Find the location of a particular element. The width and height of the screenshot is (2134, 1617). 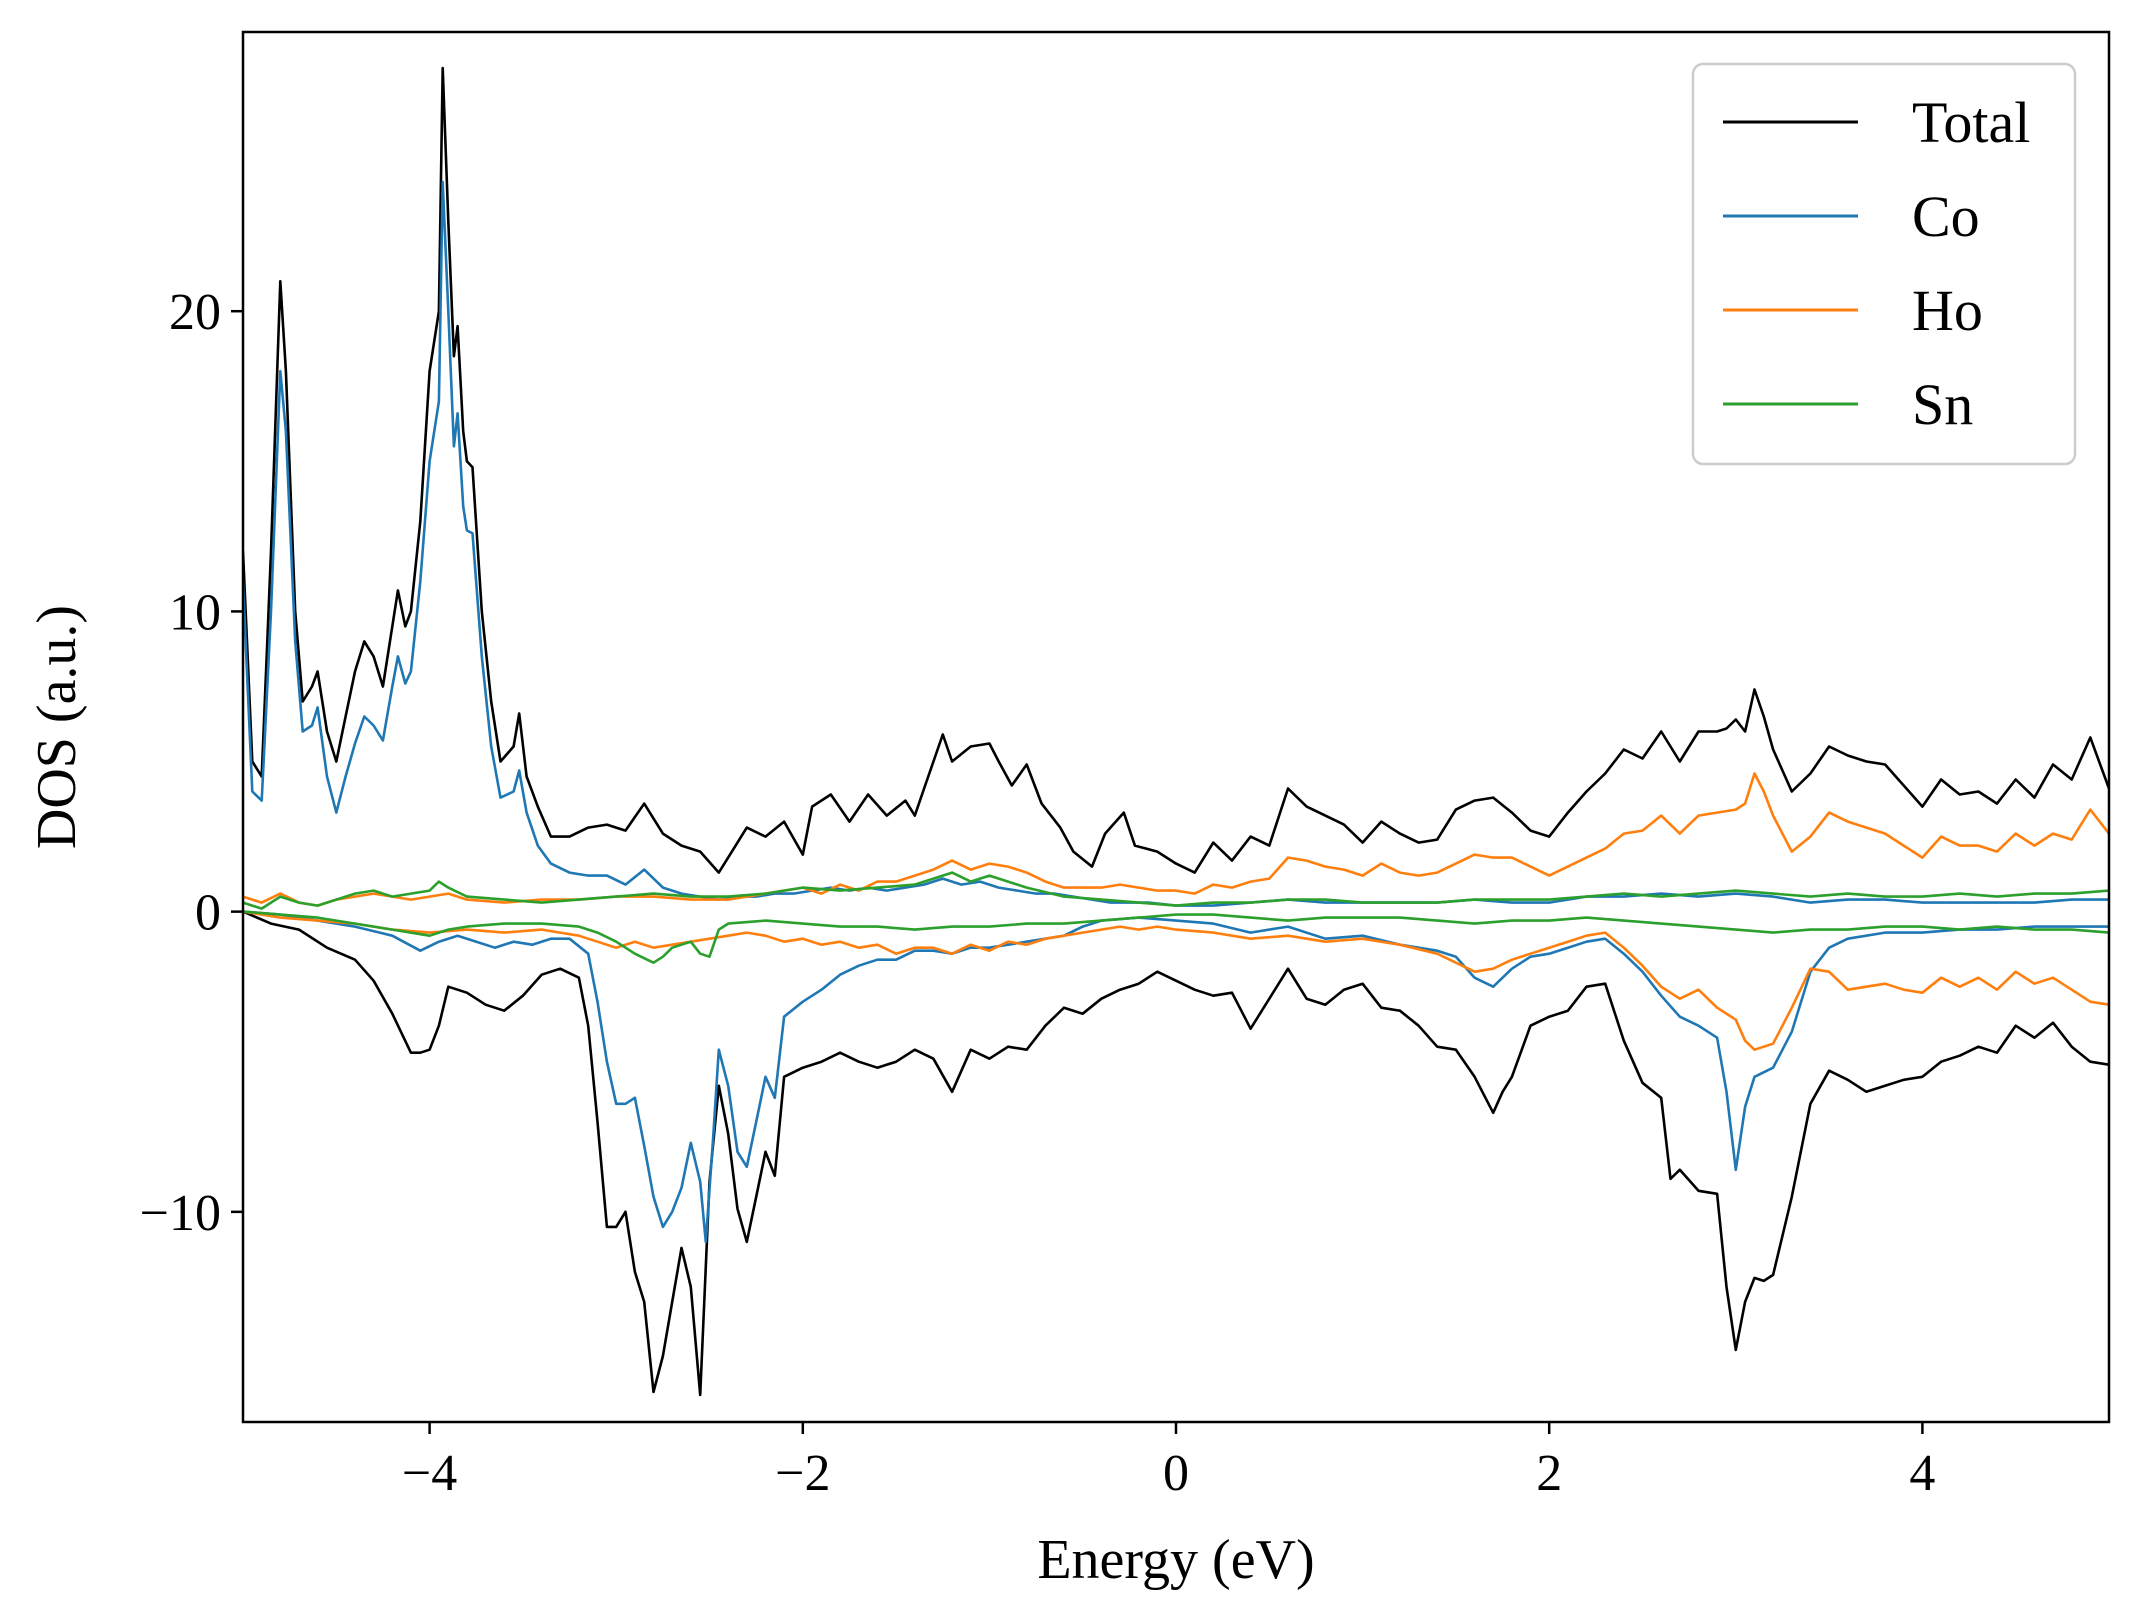

x-tick-label: 2 is located at coordinates (1549, 1473).